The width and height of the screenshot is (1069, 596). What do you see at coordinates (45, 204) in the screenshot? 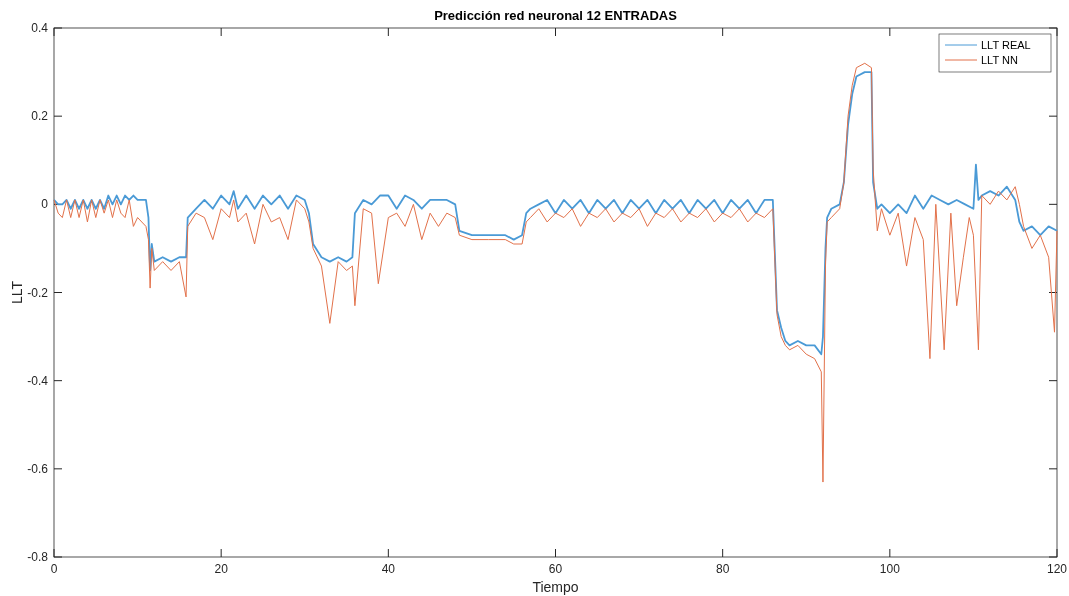
I see `y-tick-label: 0` at bounding box center [45, 204].